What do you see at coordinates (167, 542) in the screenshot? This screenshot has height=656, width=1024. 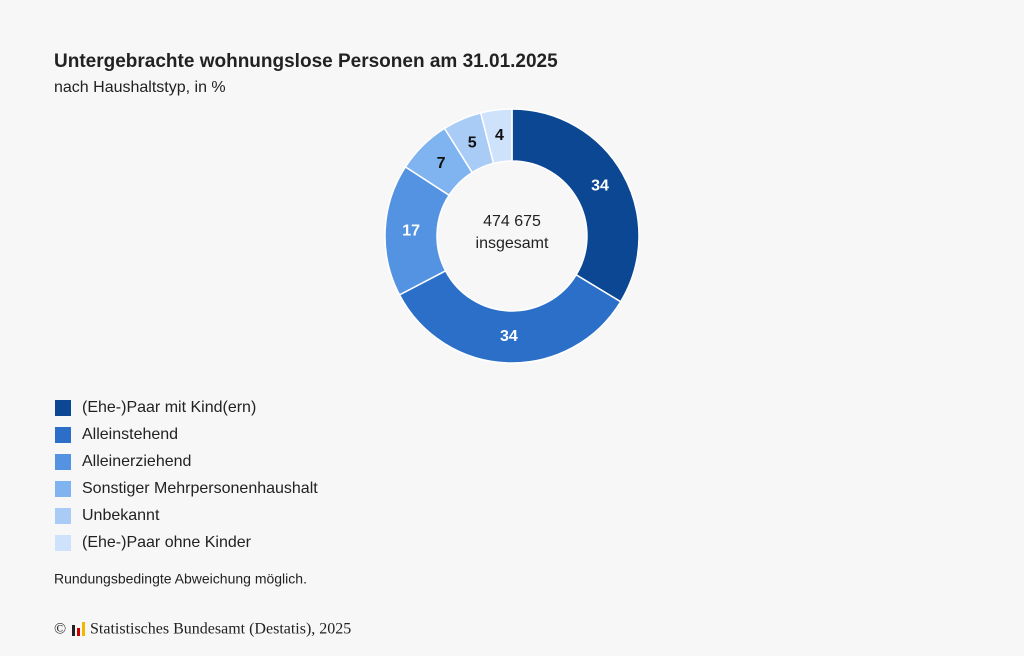 I see `legend-label: (Ehe-)Paar ohne Kinder` at bounding box center [167, 542].